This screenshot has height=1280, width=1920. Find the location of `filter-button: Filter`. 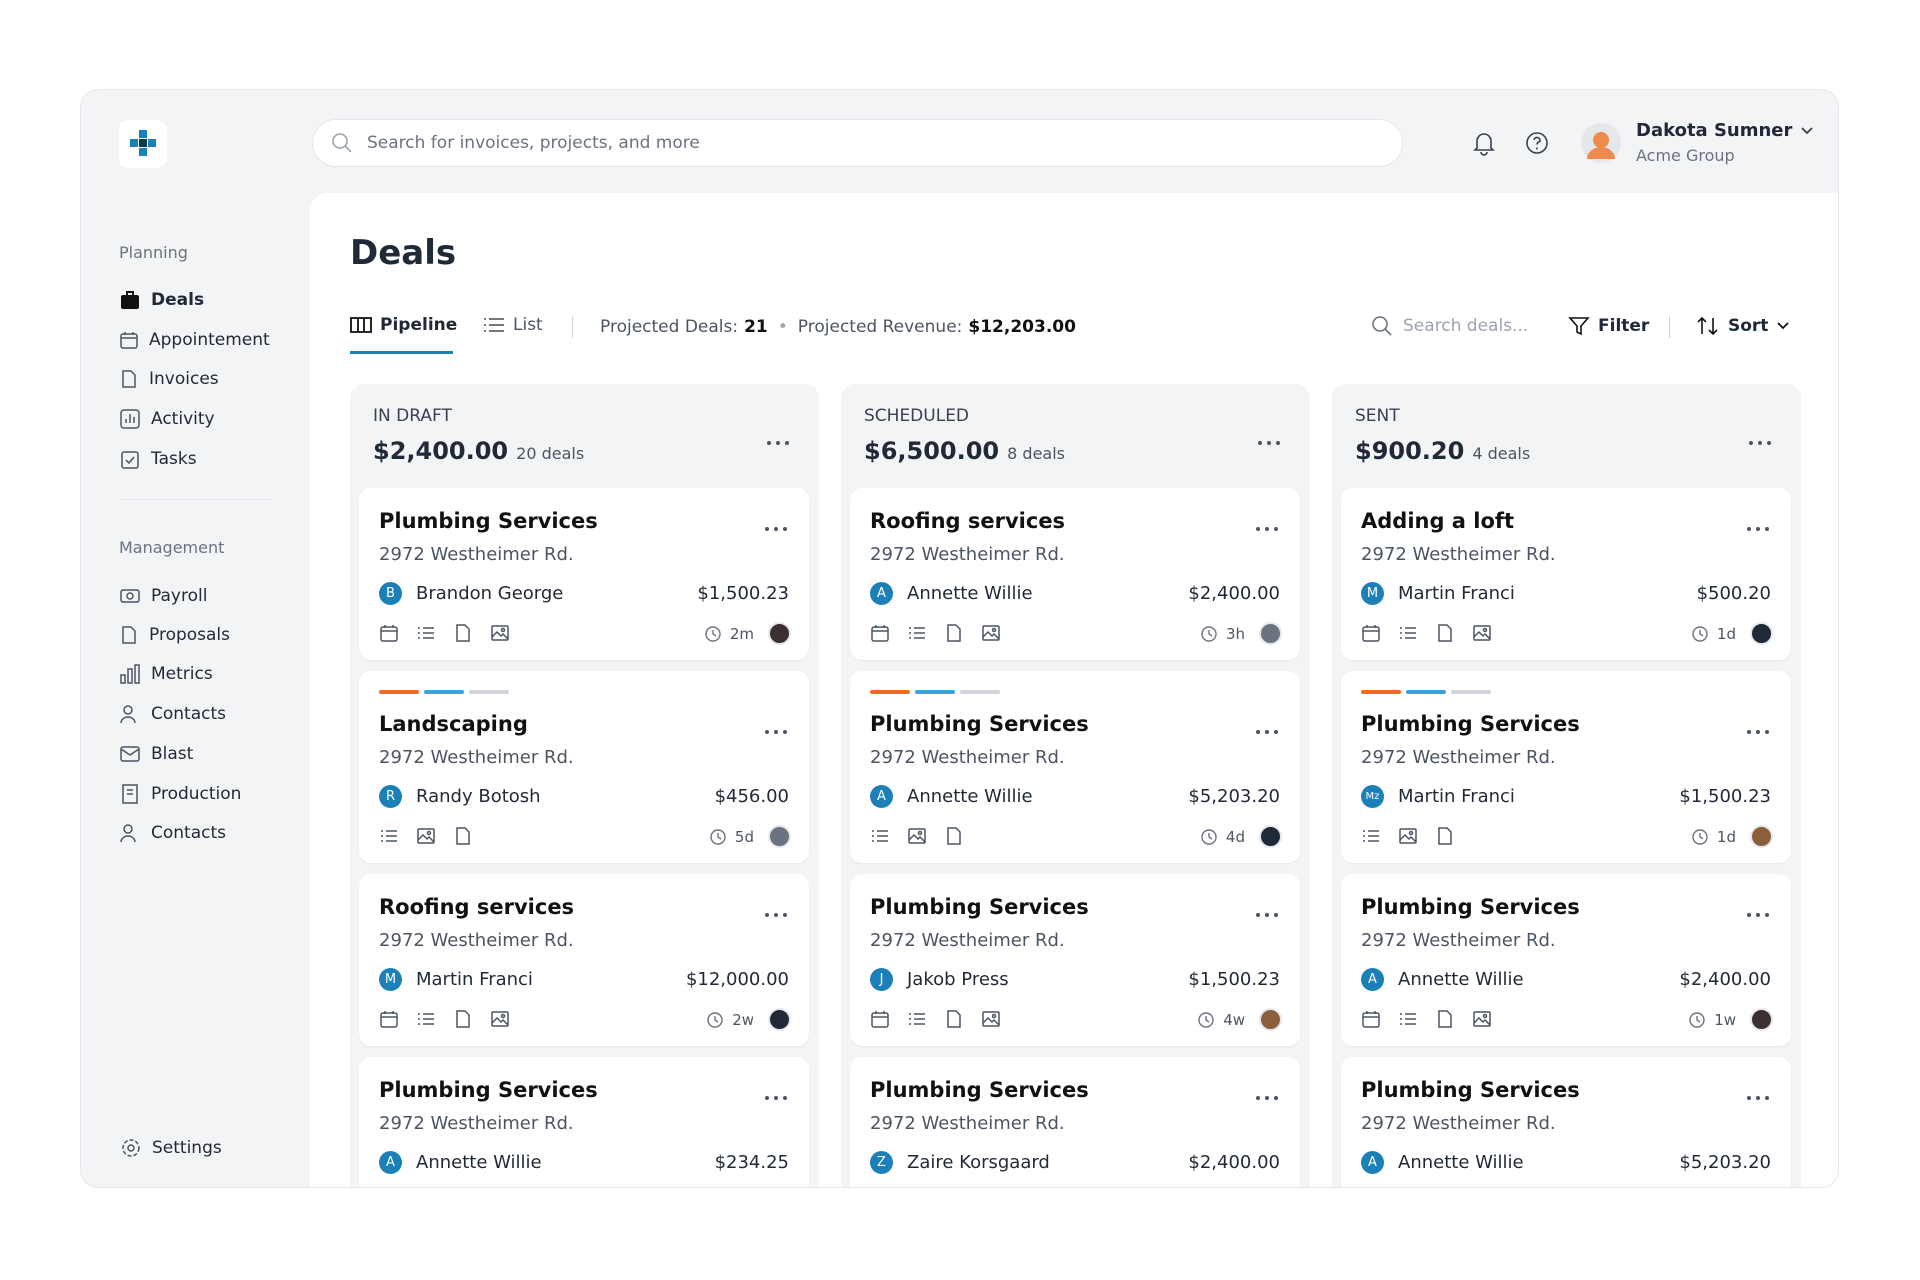

filter-button: Filter is located at coordinates (1608, 326).